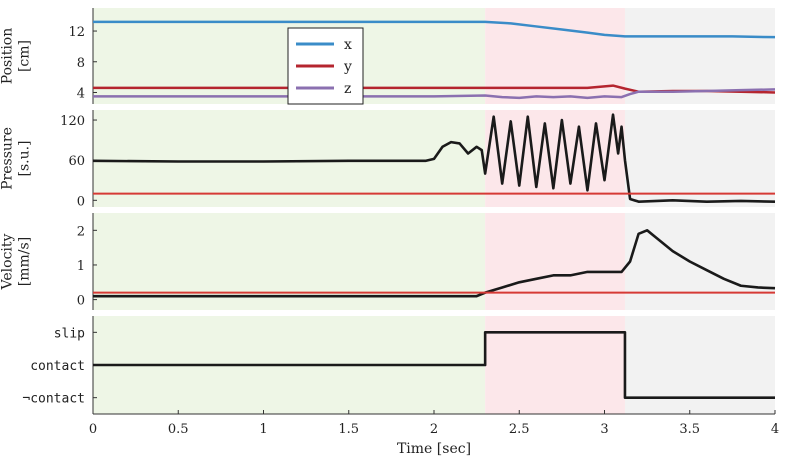 Image resolution: width=785 pixels, height=465 pixels. What do you see at coordinates (25, 158) in the screenshot?
I see `y-axis-label: [s.u.]` at bounding box center [25, 158].